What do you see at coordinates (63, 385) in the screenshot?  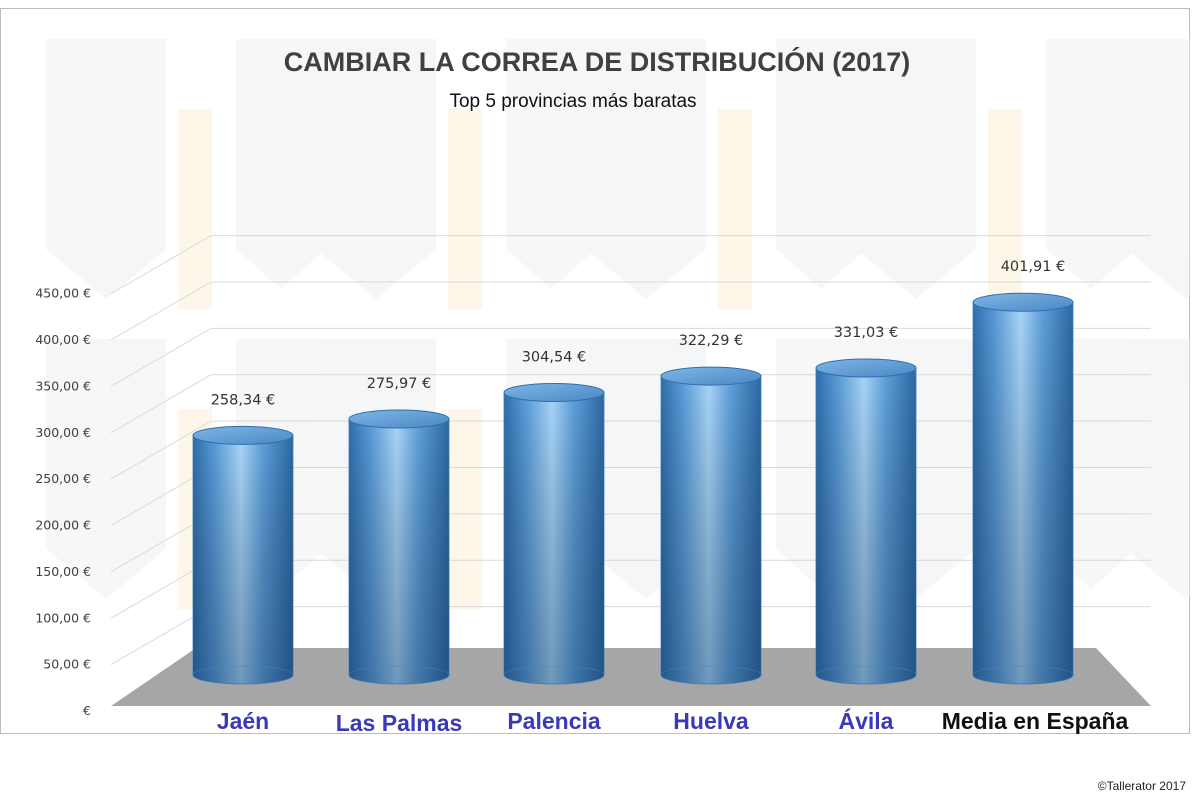 I see `y-tick-label: 350,00 €` at bounding box center [63, 385].